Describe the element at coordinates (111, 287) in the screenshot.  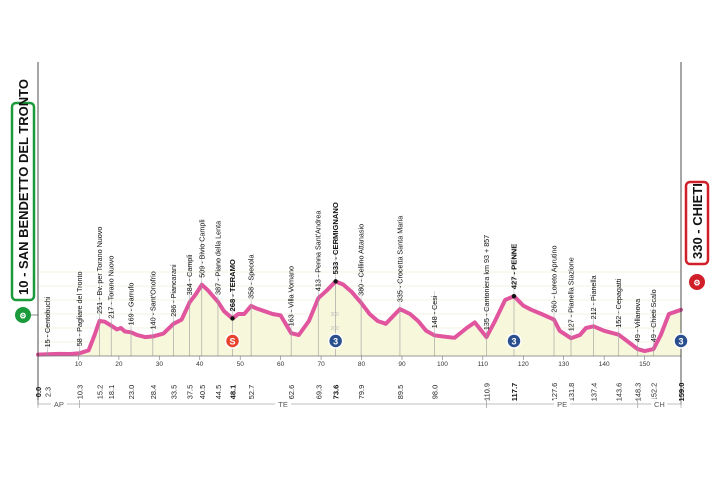
I see `location-label: 217 - Torano Nuovo` at that location.